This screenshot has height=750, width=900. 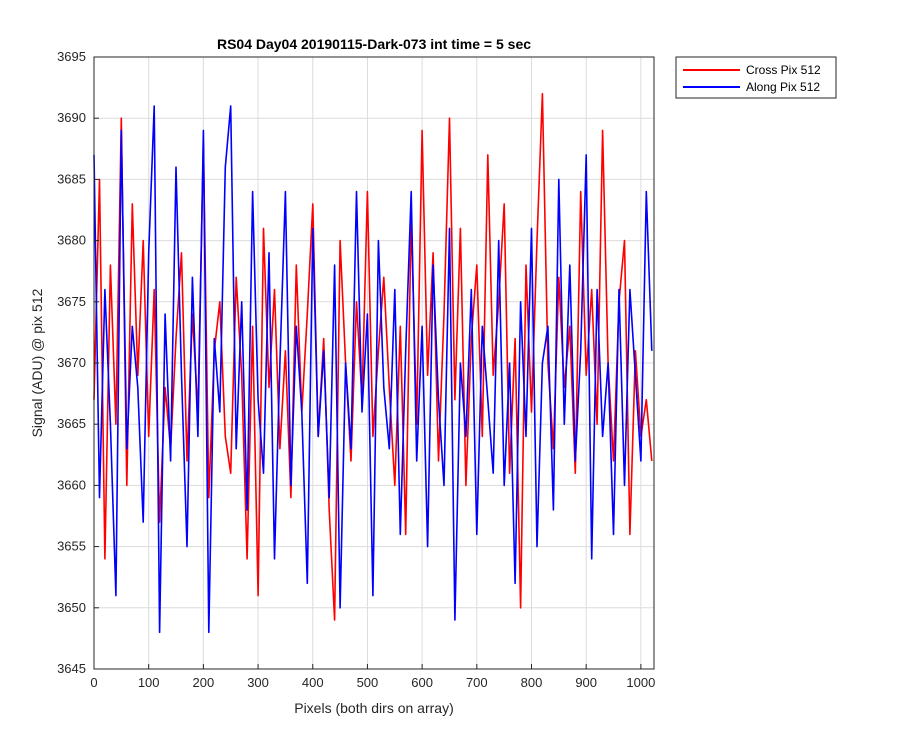 What do you see at coordinates (783, 87) in the screenshot?
I see `legend-label-along: Along Pix 512` at bounding box center [783, 87].